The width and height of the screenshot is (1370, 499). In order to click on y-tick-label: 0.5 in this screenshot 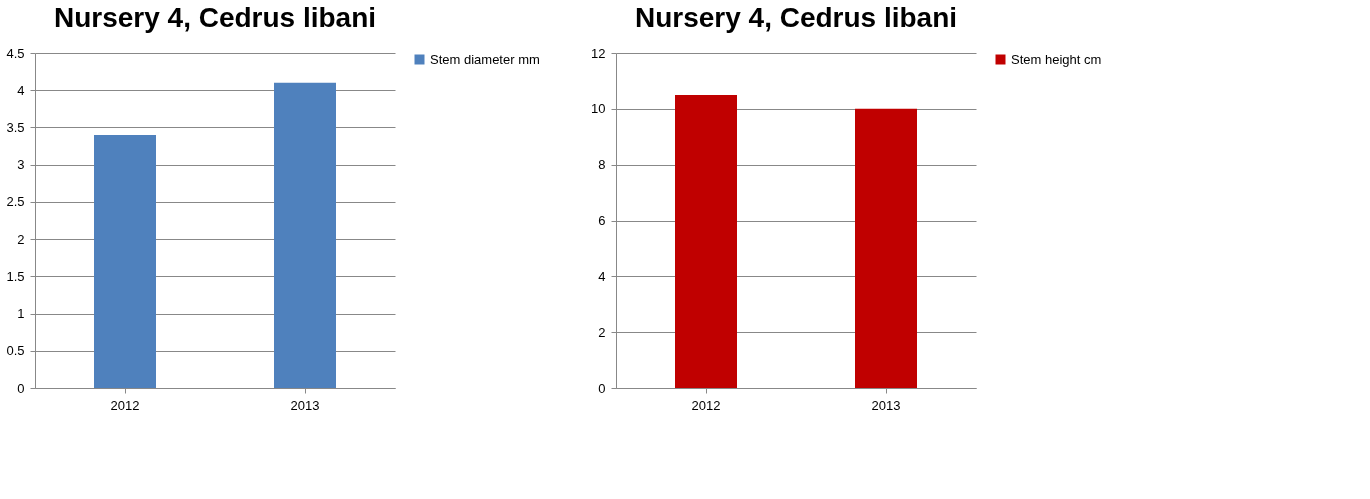, I will do `click(15, 351)`.